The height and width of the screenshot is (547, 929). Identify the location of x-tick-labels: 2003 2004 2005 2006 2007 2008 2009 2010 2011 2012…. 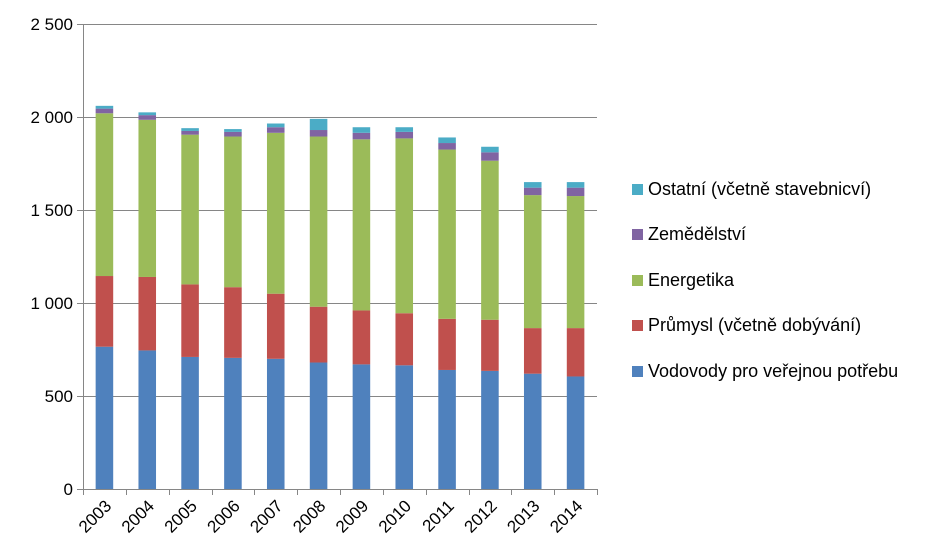
(330, 516).